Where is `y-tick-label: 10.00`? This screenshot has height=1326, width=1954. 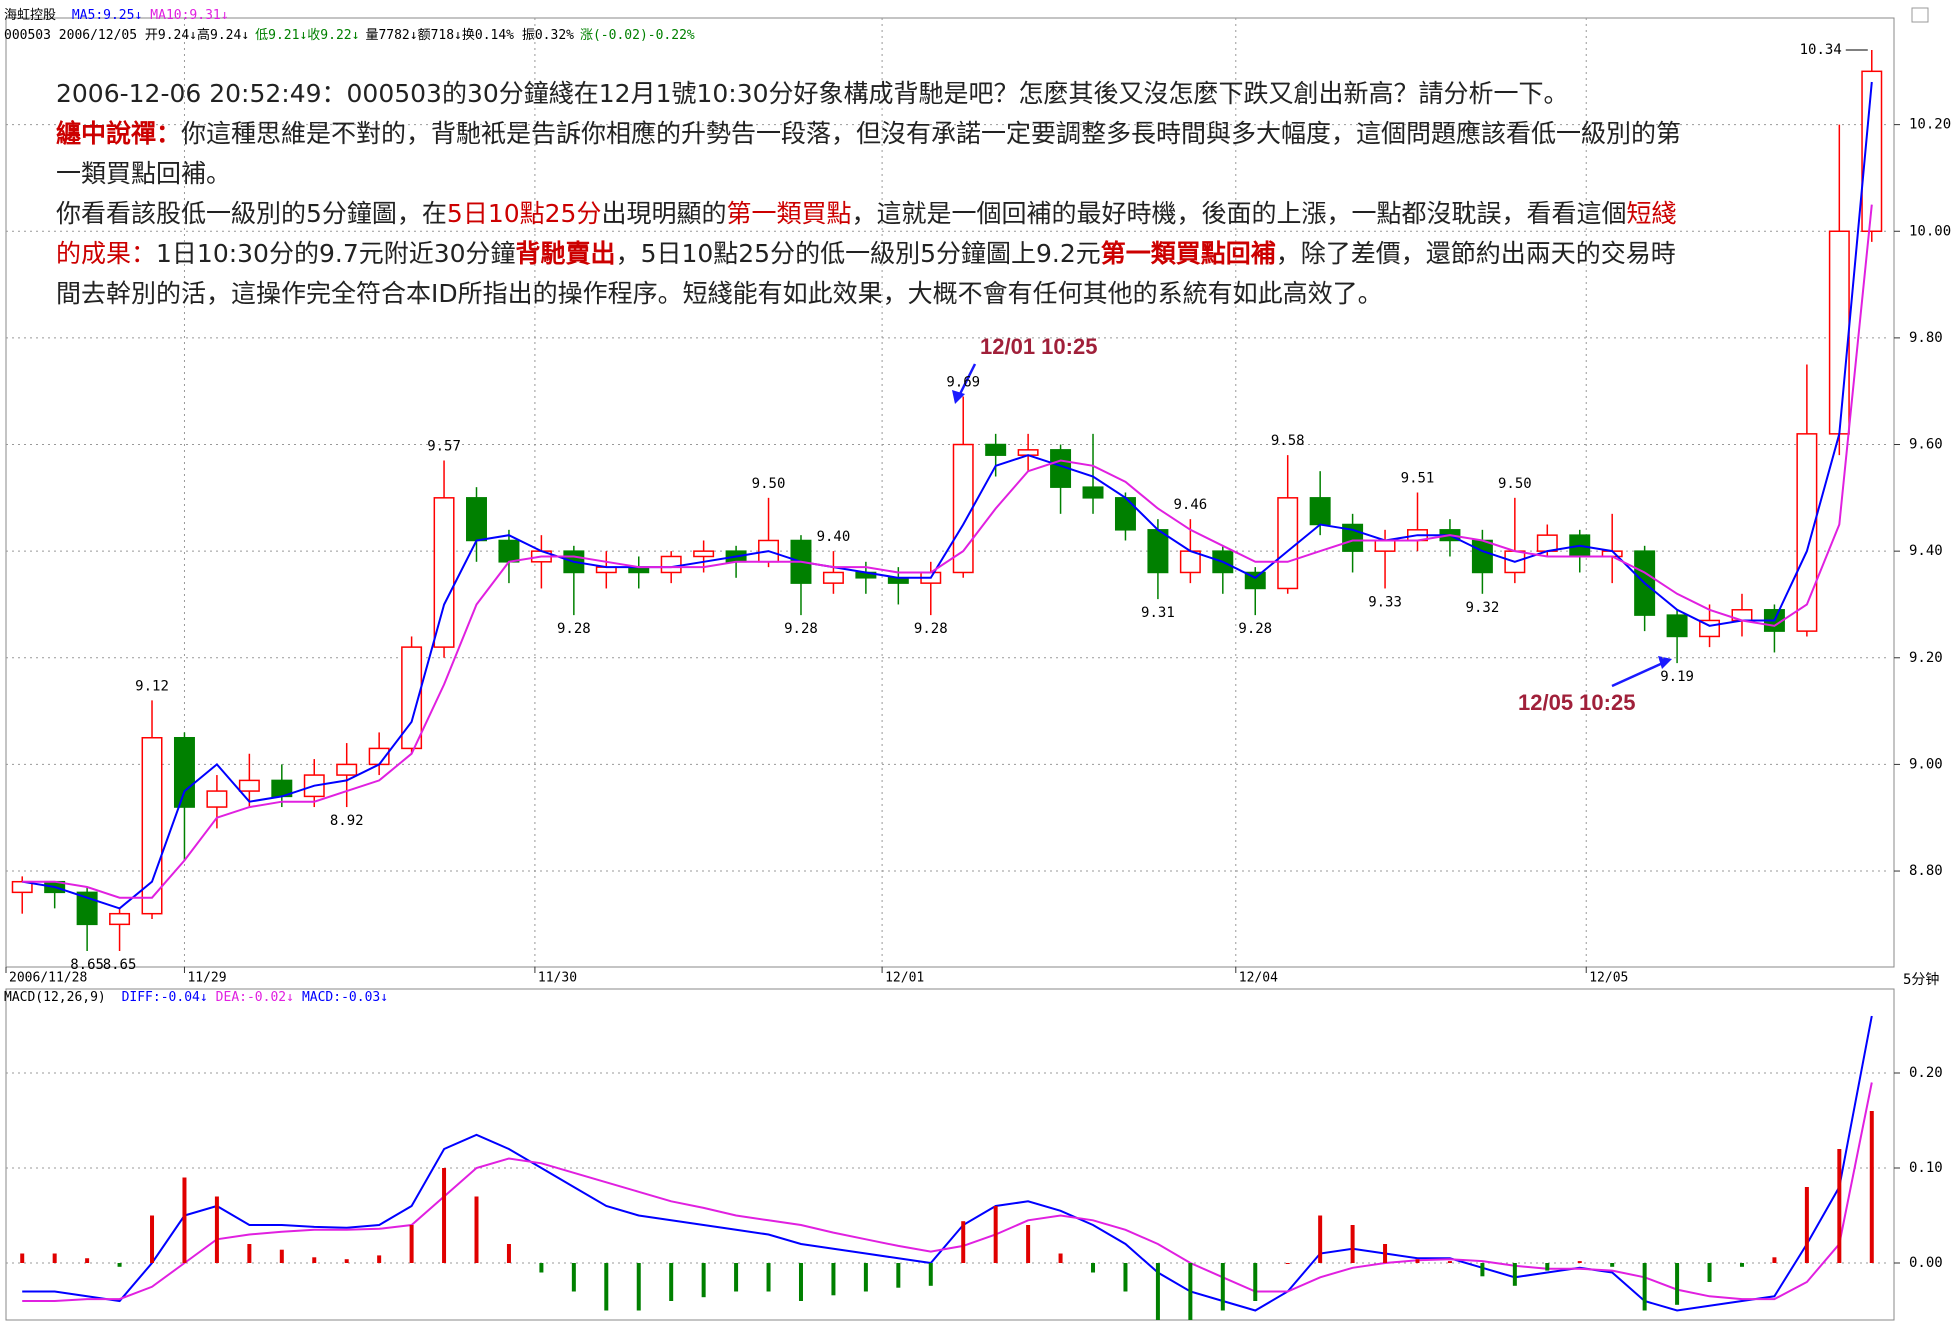
y-tick-label: 10.00 is located at coordinates (1930, 231).